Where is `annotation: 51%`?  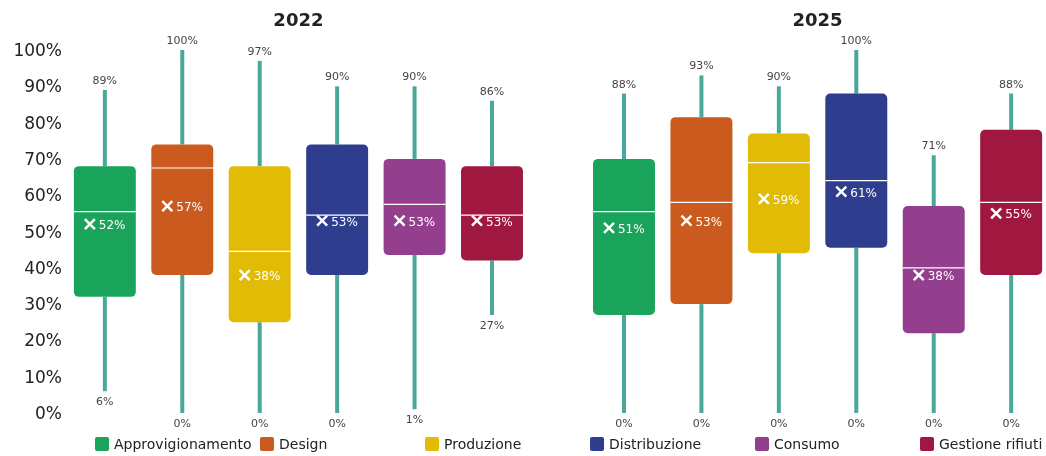 annotation: 51% is located at coordinates (631, 228).